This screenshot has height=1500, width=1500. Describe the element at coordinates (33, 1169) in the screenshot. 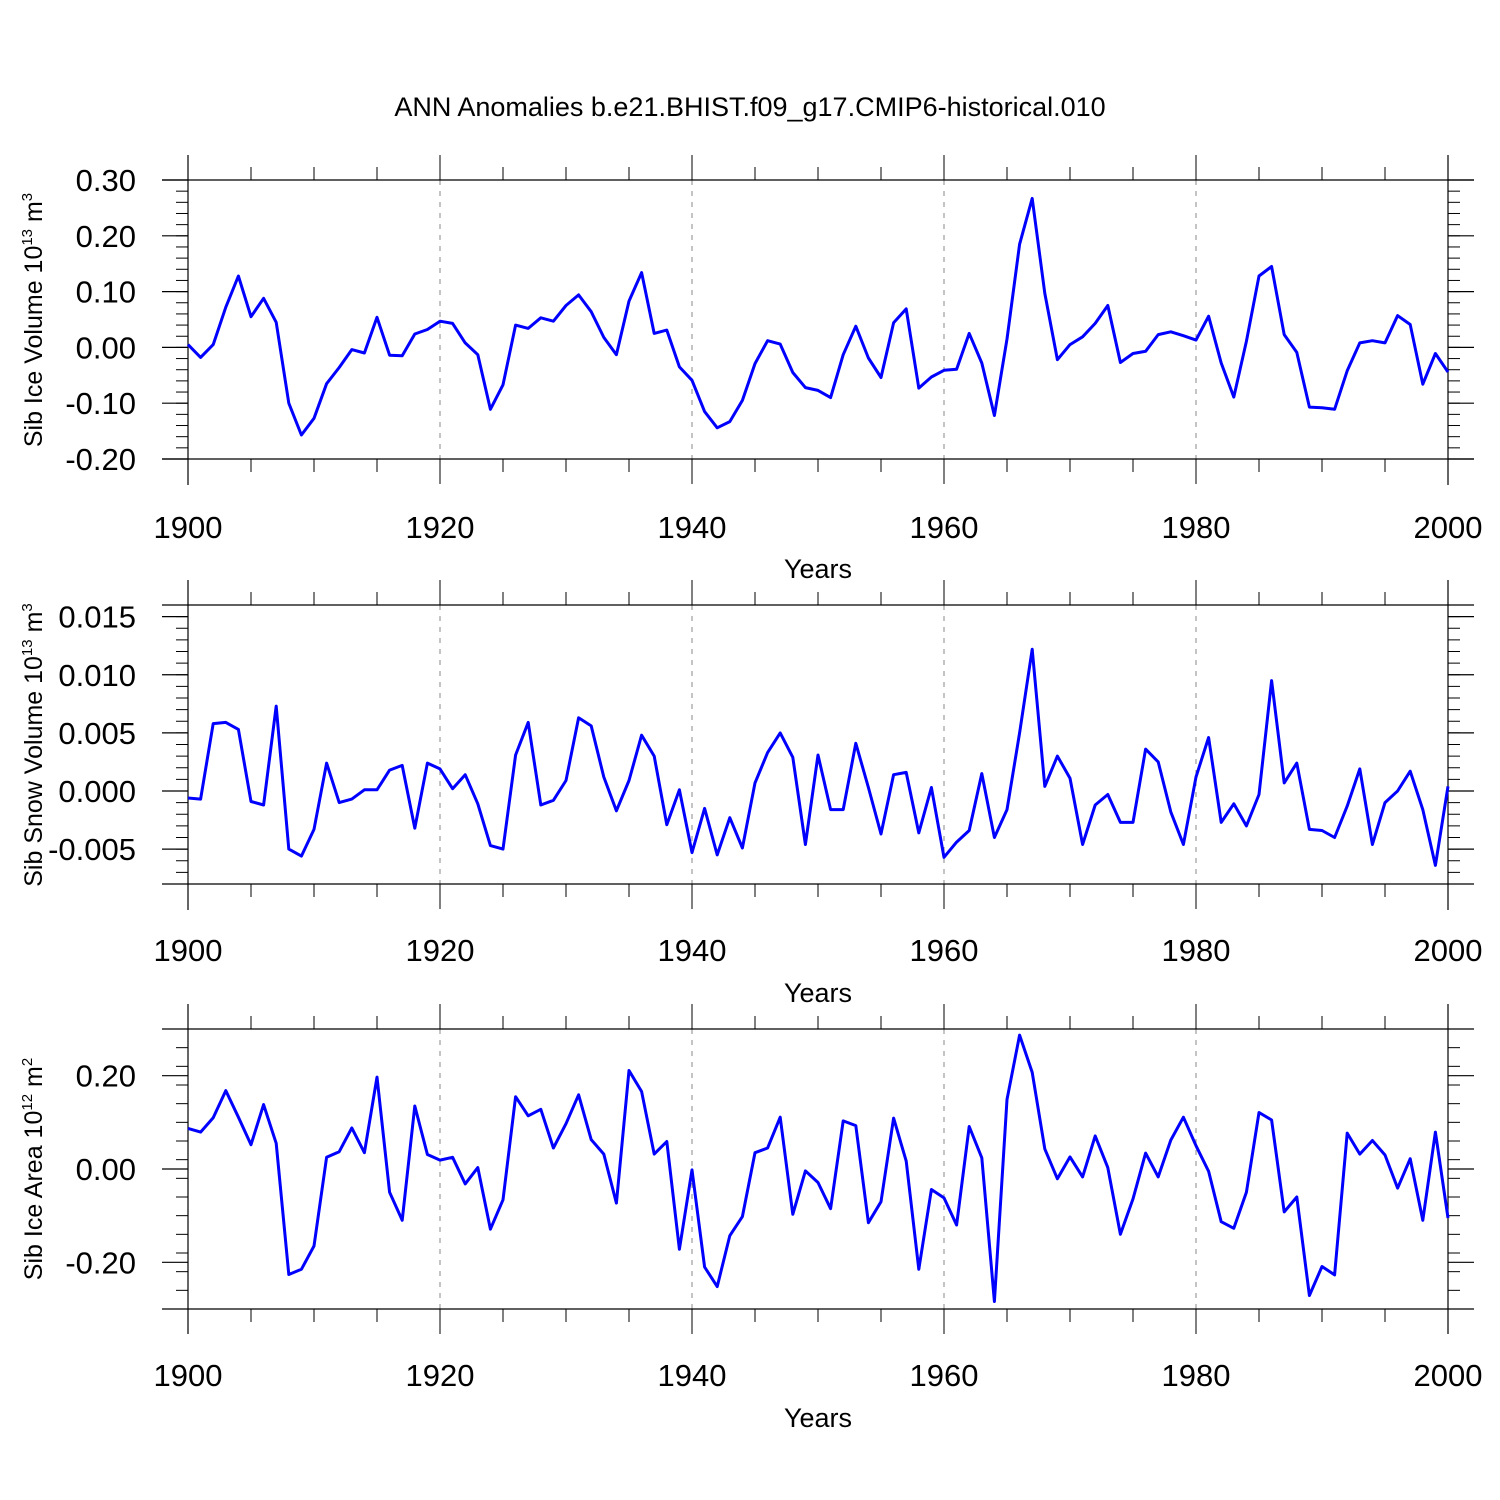

I see `y-axis-label: Sib Ice Area 1012 m2` at that location.